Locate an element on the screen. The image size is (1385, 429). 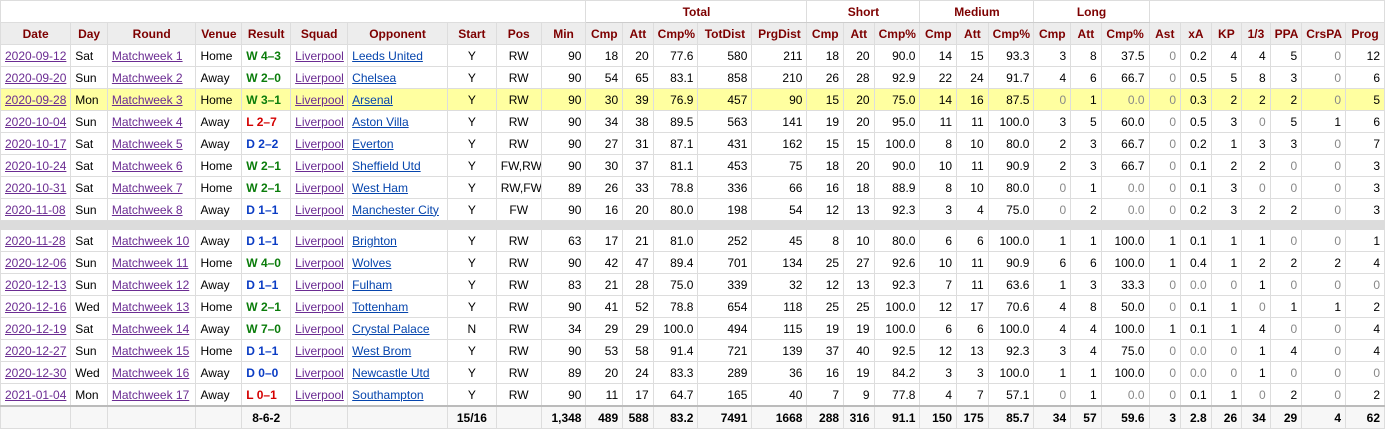
column-header: Venue is located at coordinates (219, 33).